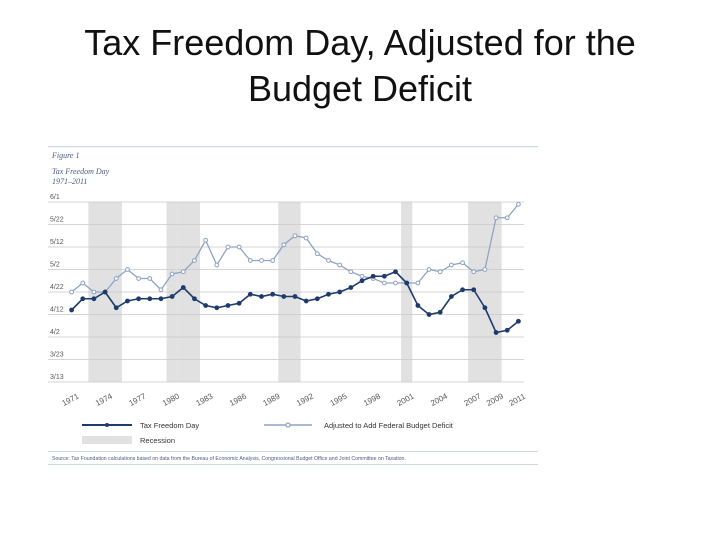  What do you see at coordinates (360, 42) in the screenshot?
I see `slide-title-line-1: Tax Freedom Day, Adjusted for the` at bounding box center [360, 42].